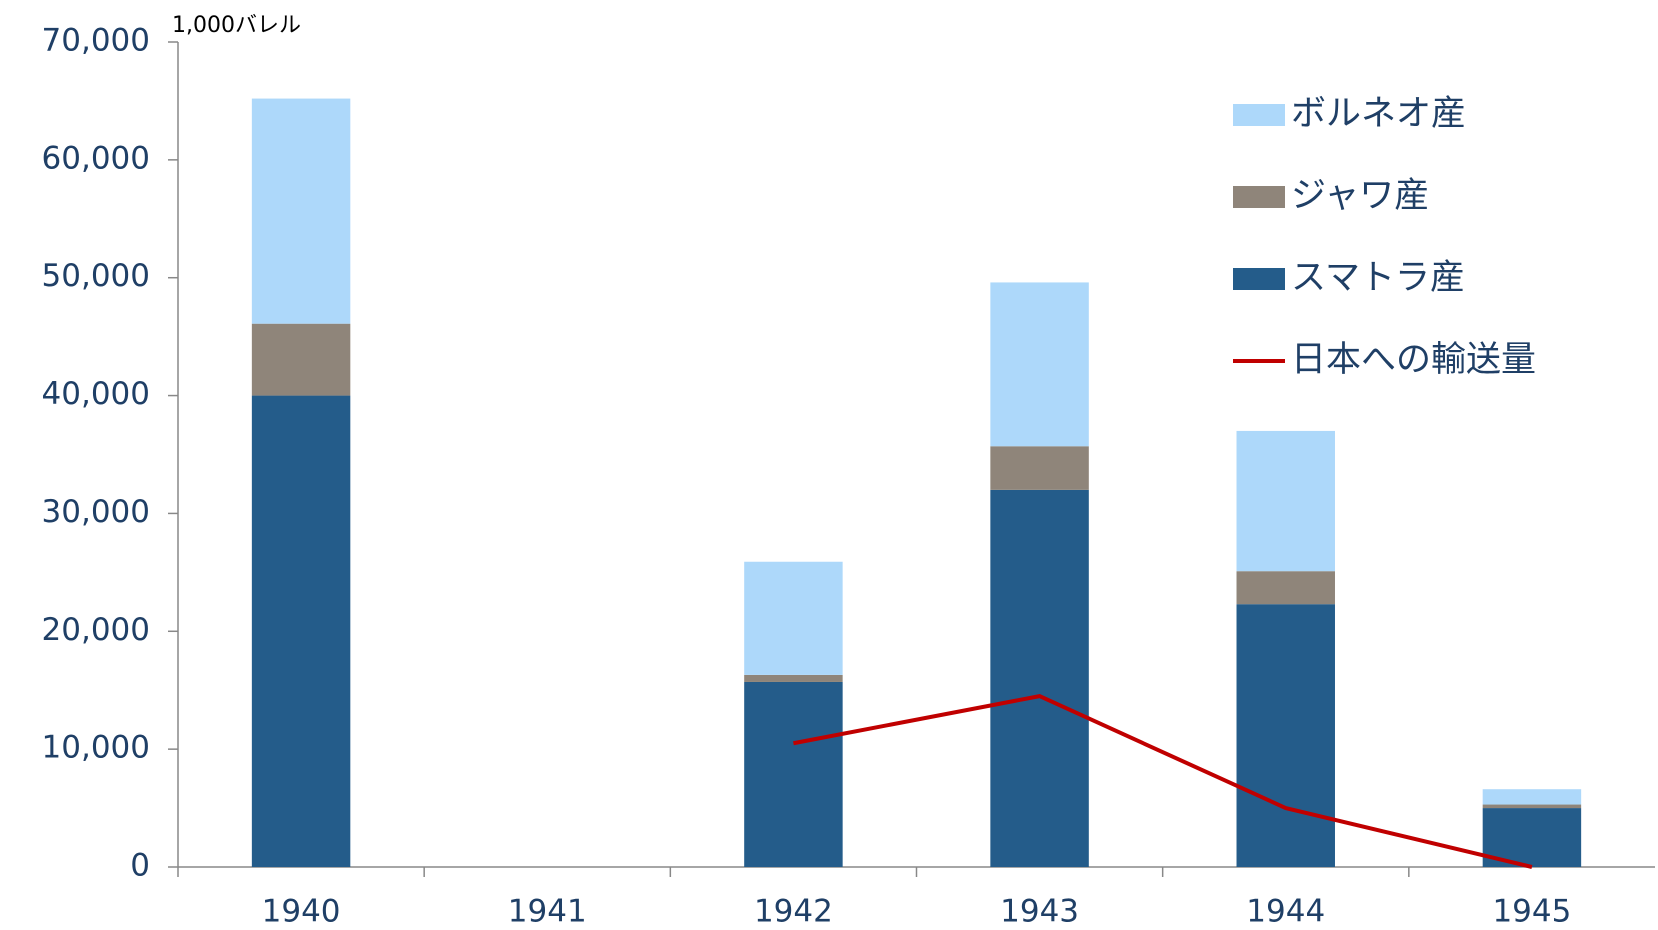  I want to click on legend-label: ジャワ産, so click(1360, 196).